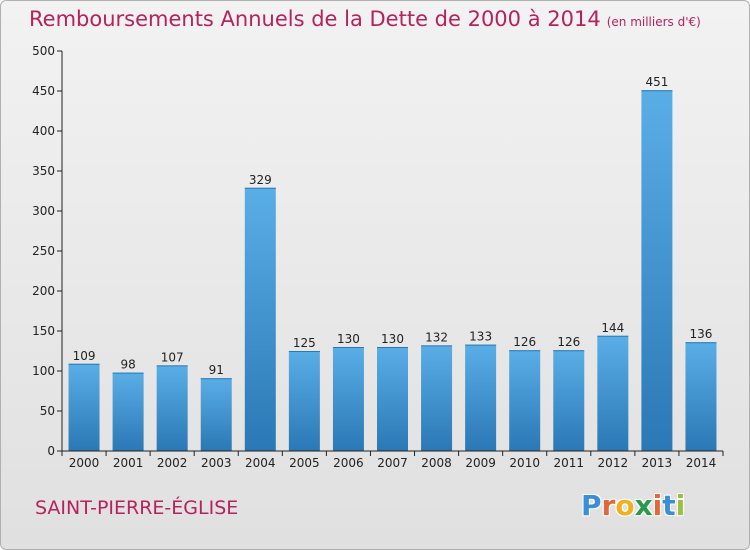 This screenshot has width=750, height=550. I want to click on x-tick-label: 2006, so click(348, 463).